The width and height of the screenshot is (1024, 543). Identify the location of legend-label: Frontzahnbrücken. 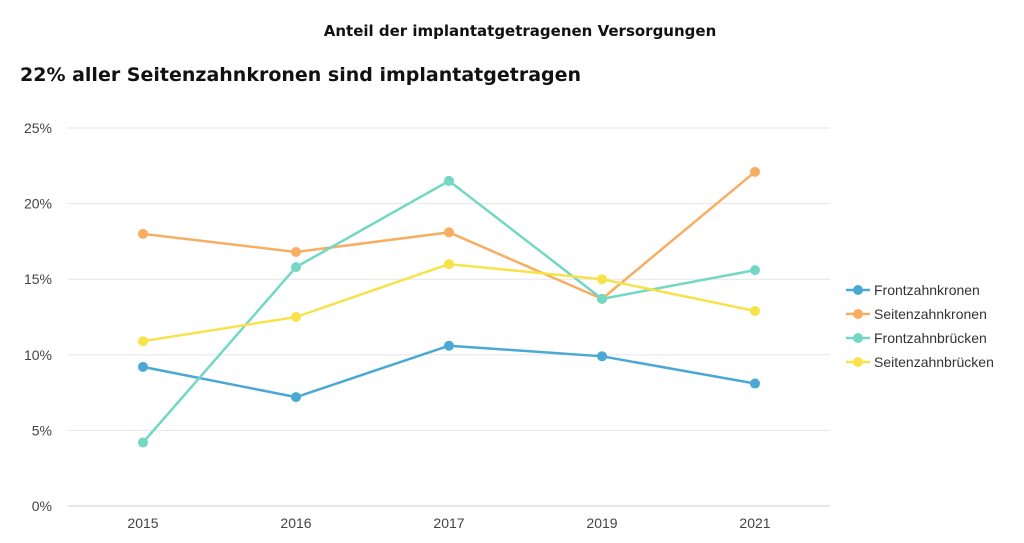
(930, 338).